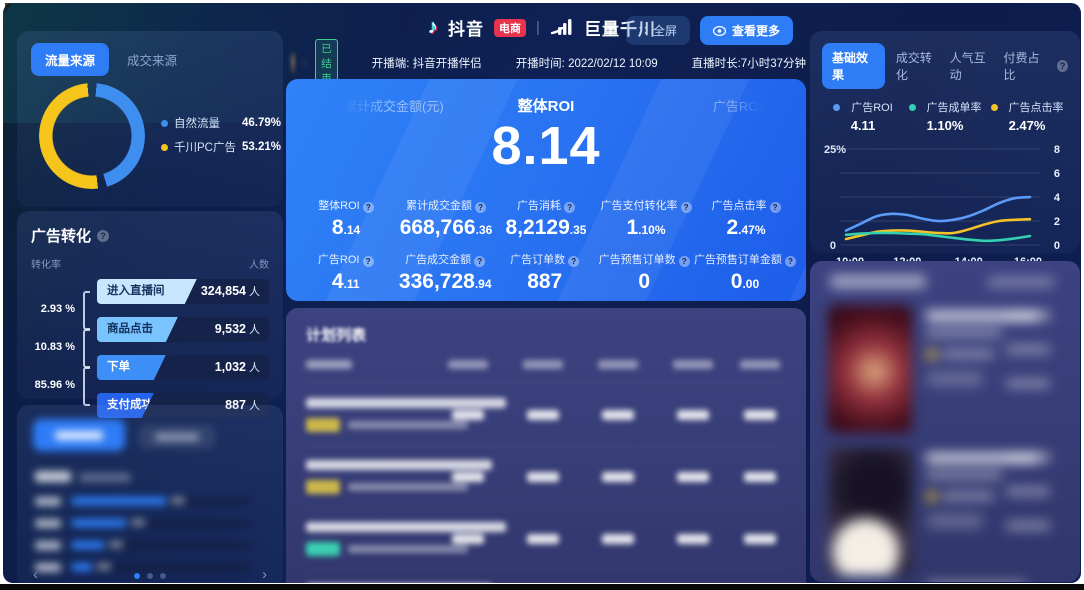 The image size is (1084, 590). Describe the element at coordinates (644, 281) in the screenshot. I see `metric-value: 0` at that location.